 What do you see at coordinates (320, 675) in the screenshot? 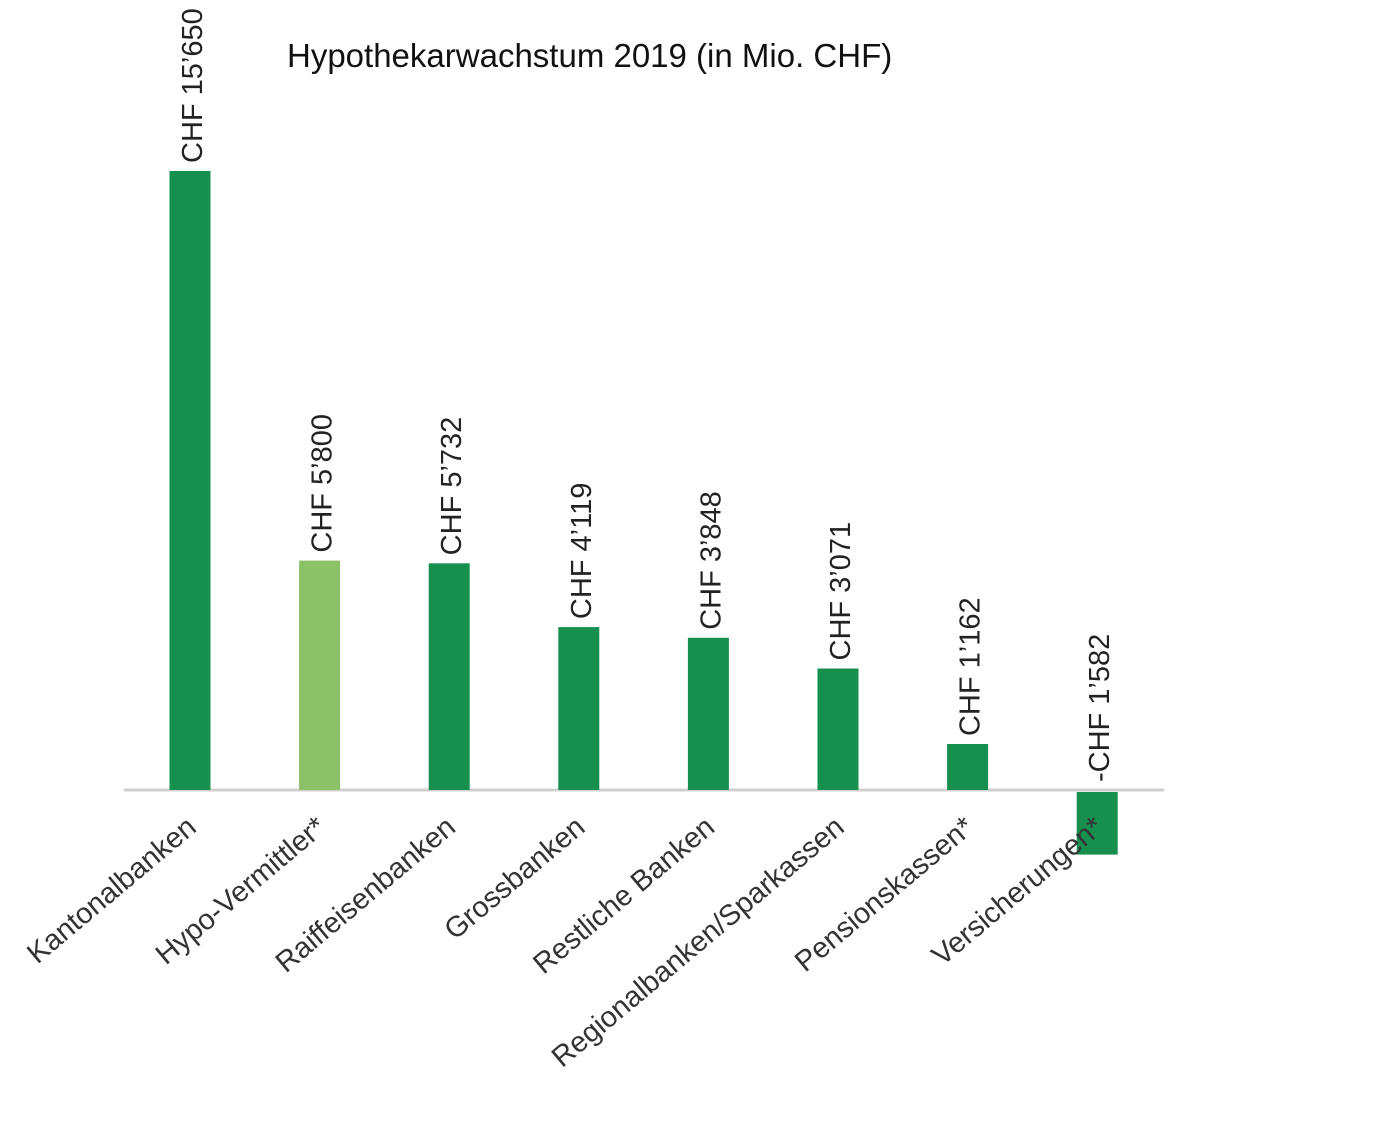
I see `bar-hypo-vermittler` at bounding box center [320, 675].